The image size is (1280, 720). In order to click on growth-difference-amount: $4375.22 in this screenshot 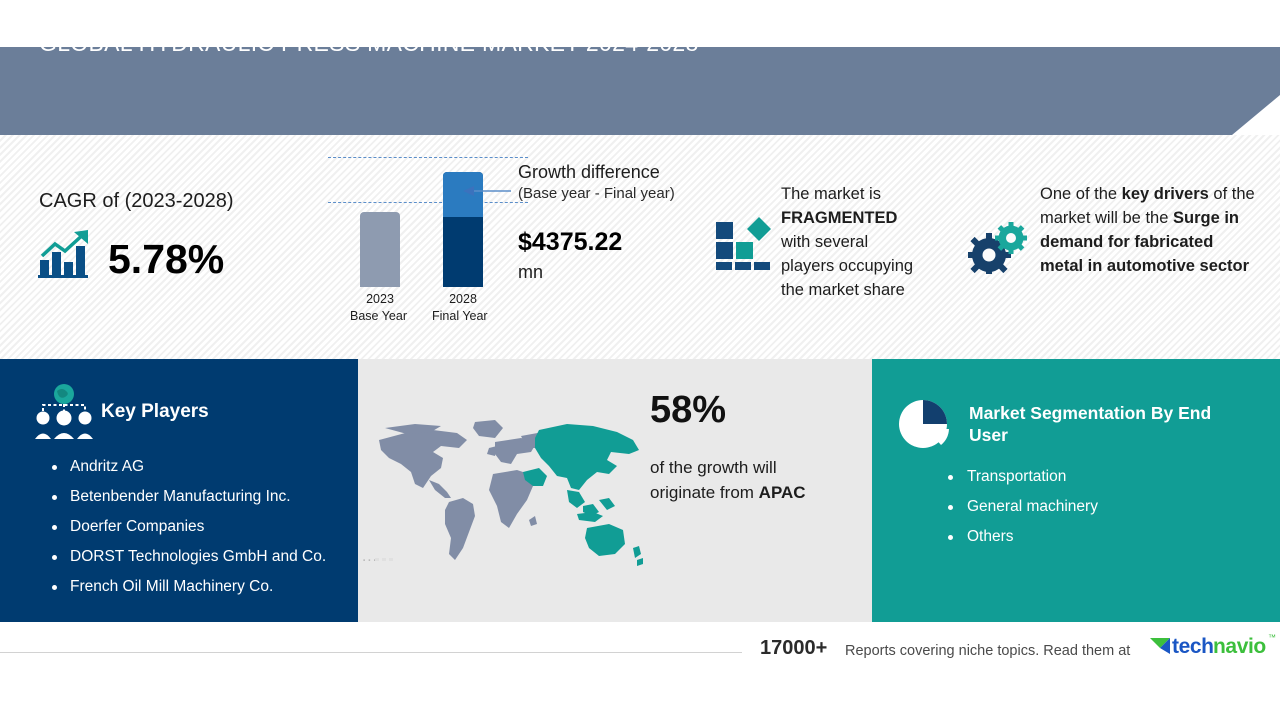, I will do `click(570, 242)`.